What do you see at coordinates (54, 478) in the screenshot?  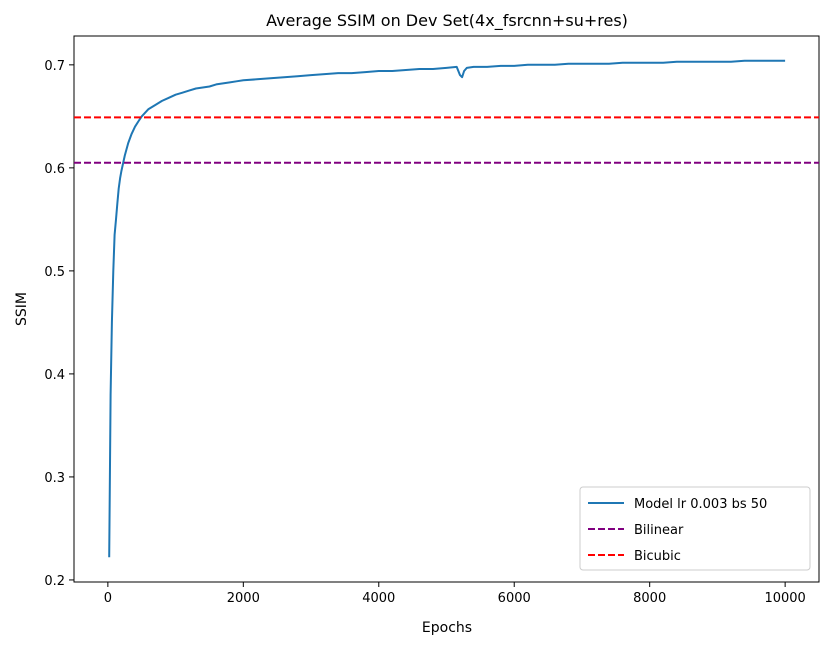 I see `y-tick-label: 0.3` at bounding box center [54, 478].